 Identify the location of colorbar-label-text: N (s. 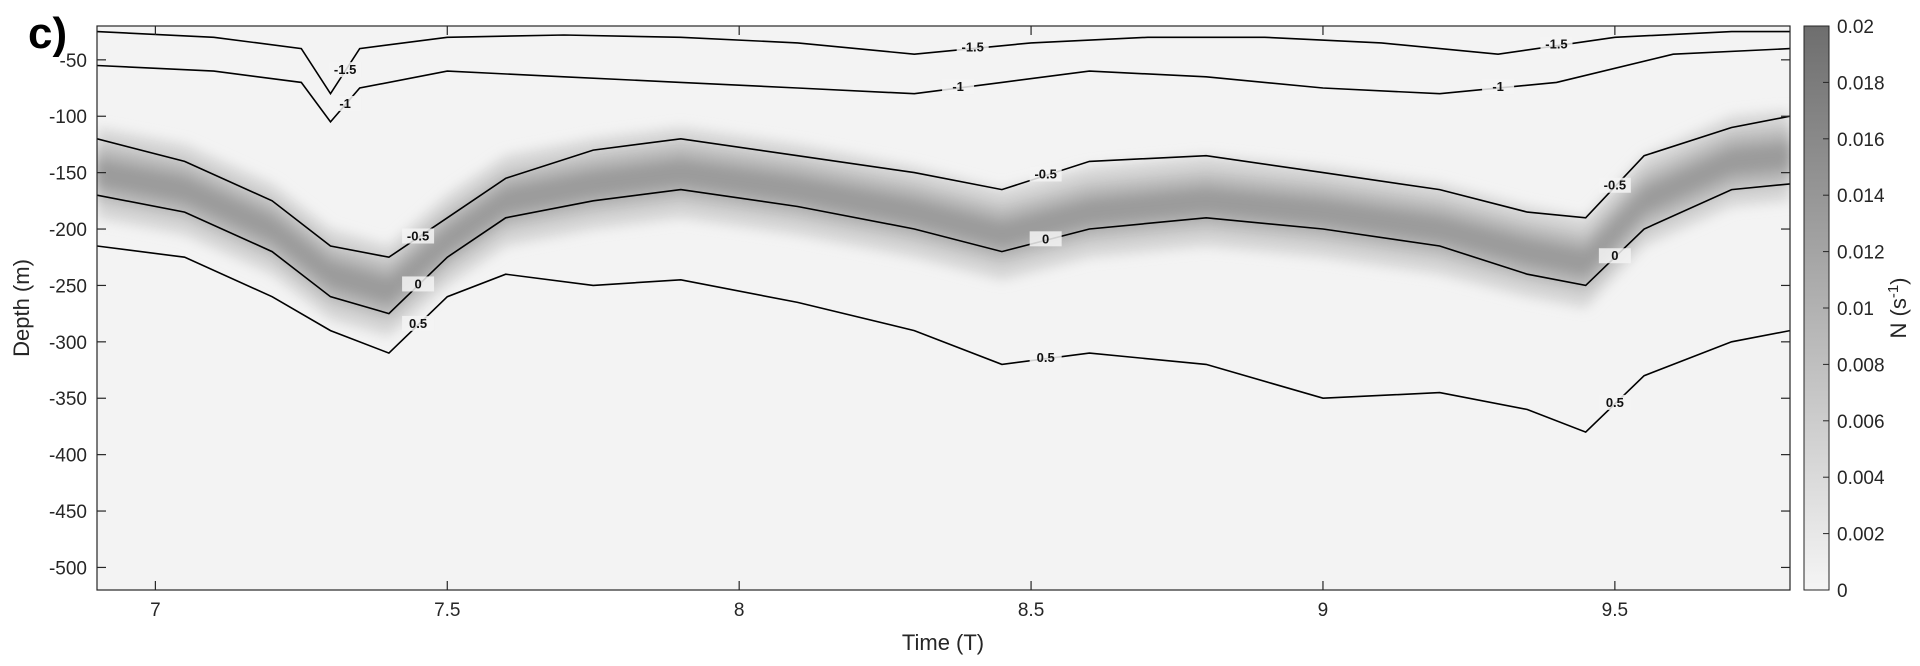
(1898, 318).